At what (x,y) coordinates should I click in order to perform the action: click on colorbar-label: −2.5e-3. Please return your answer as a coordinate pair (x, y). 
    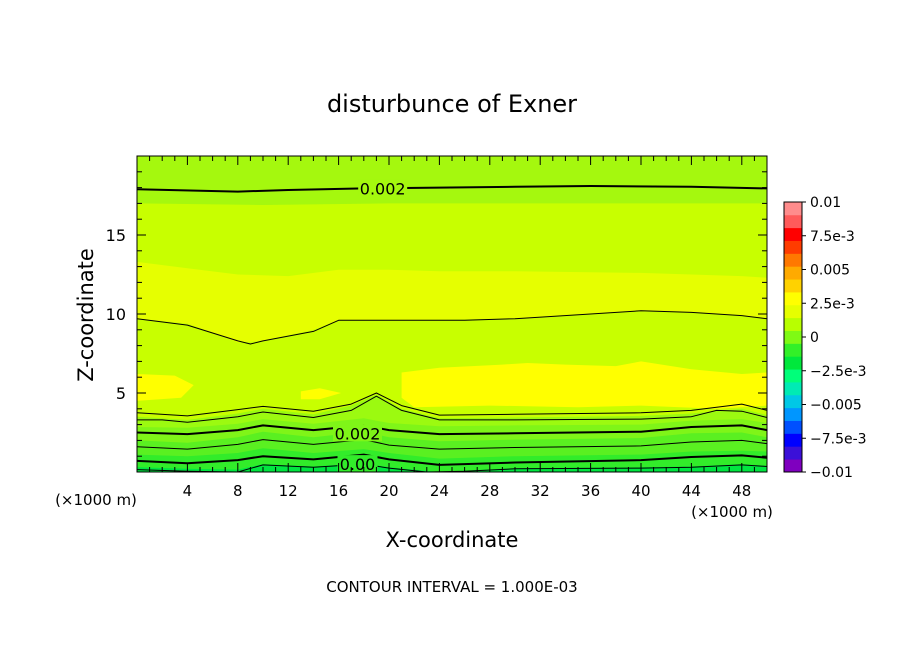
    Looking at the image, I should click on (838, 372).